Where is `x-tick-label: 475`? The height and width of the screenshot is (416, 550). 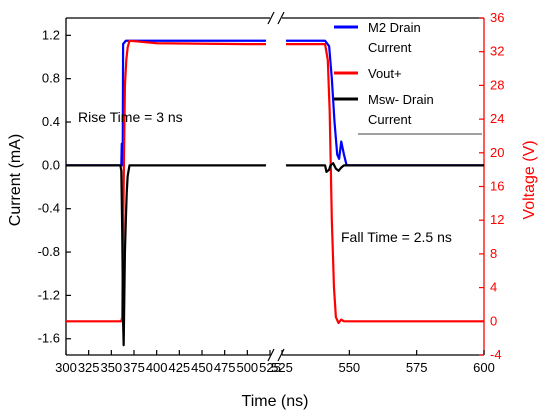
x-tick-label: 475 is located at coordinates (225, 367).